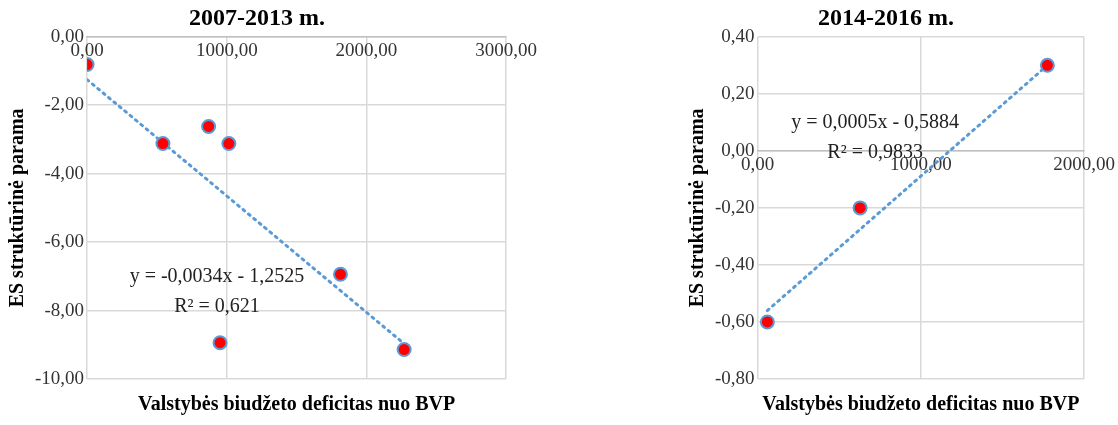  What do you see at coordinates (735, 377) in the screenshot?
I see `y-tick-label: -0,80` at bounding box center [735, 377].